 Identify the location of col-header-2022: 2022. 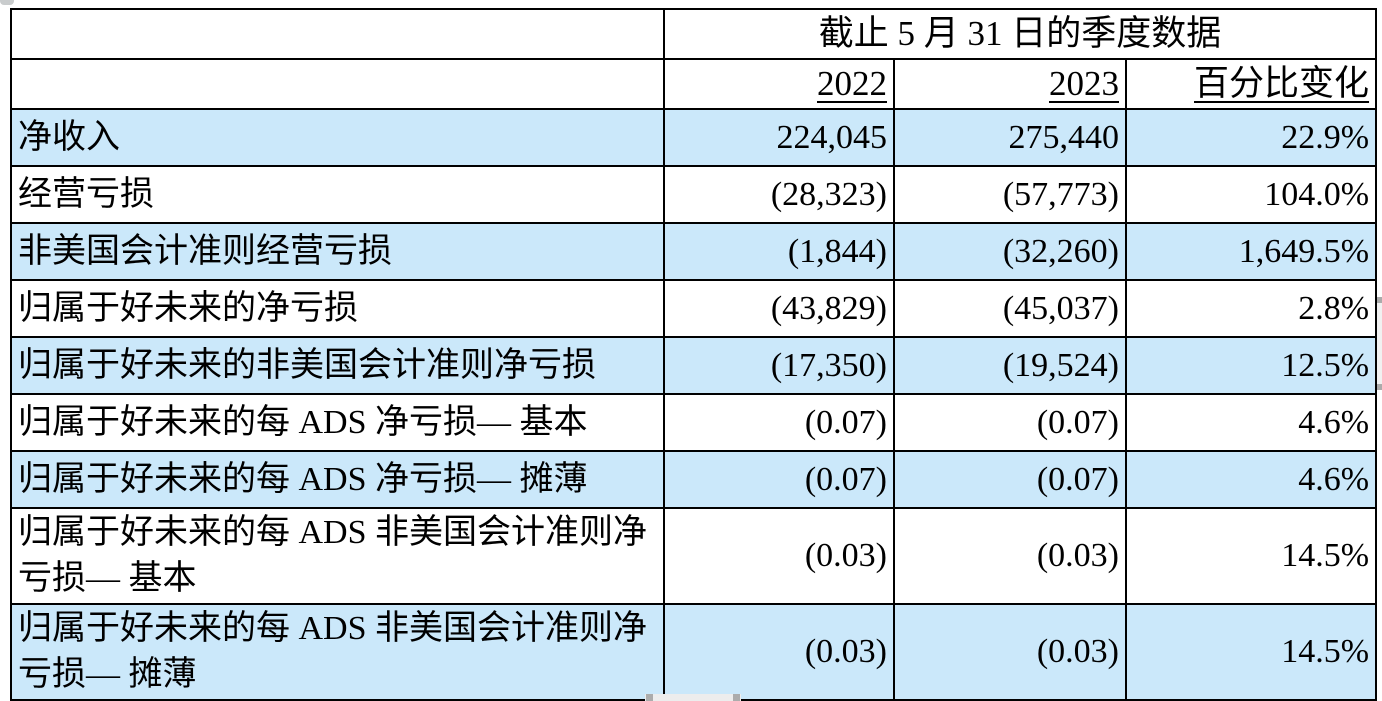
(779, 84).